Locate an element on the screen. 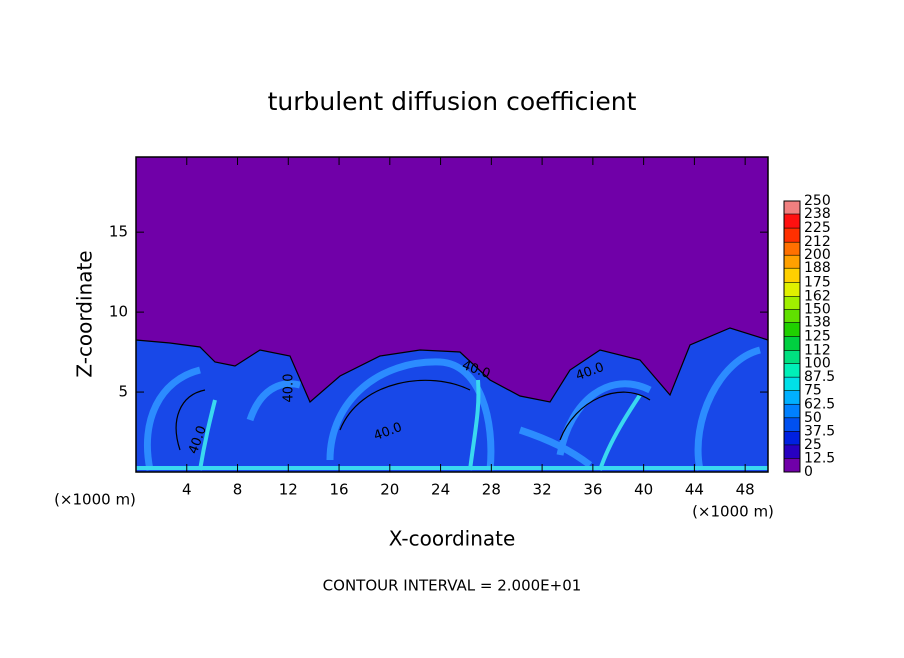 The width and height of the screenshot is (904, 658). x-tick-label: 28 is located at coordinates (491, 490).